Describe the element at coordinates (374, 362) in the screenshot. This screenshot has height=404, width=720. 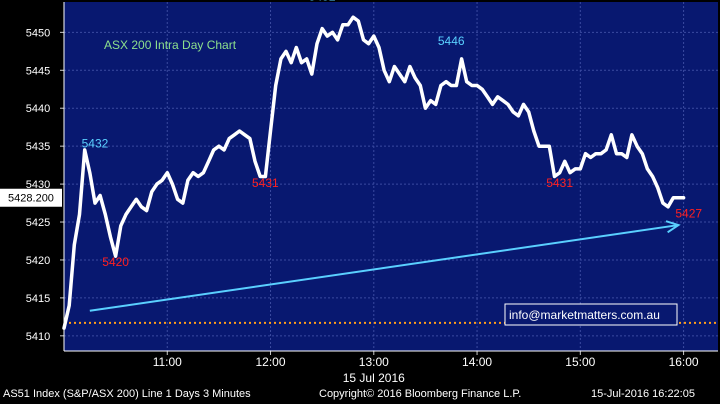
I see `x-tick-label: 13:00` at that location.